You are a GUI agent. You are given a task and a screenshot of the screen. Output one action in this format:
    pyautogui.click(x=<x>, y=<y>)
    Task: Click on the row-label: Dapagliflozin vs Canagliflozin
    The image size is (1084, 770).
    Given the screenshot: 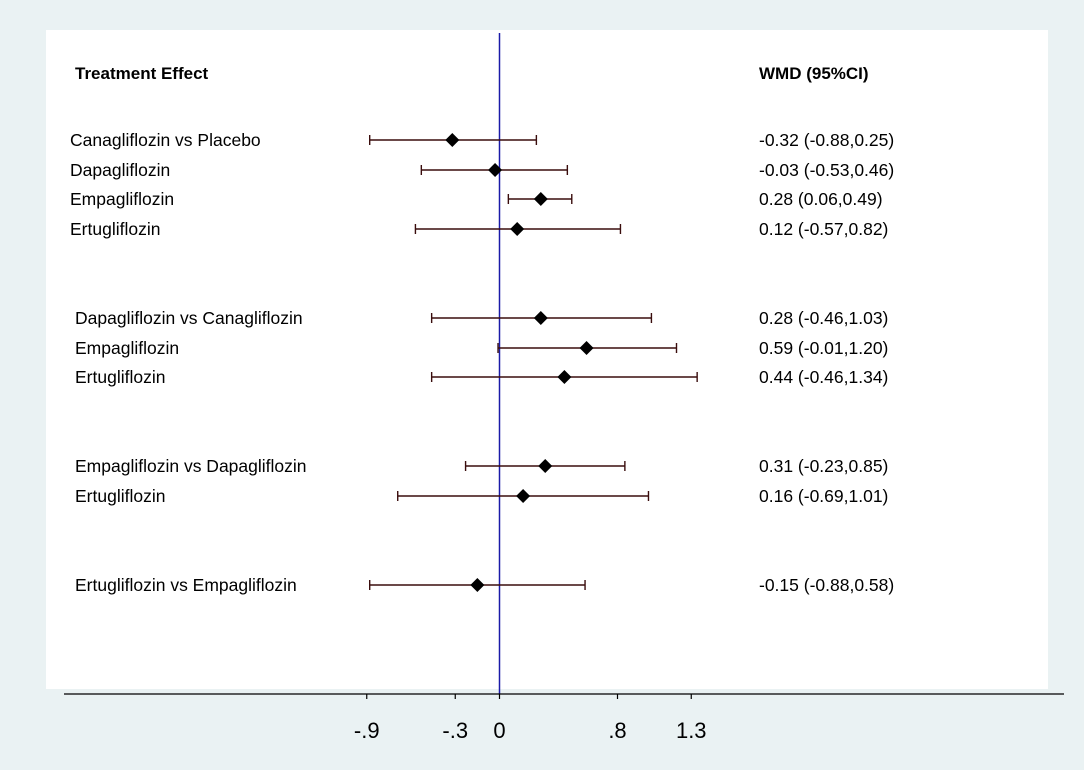 What is the action you would take?
    pyautogui.click(x=189, y=318)
    